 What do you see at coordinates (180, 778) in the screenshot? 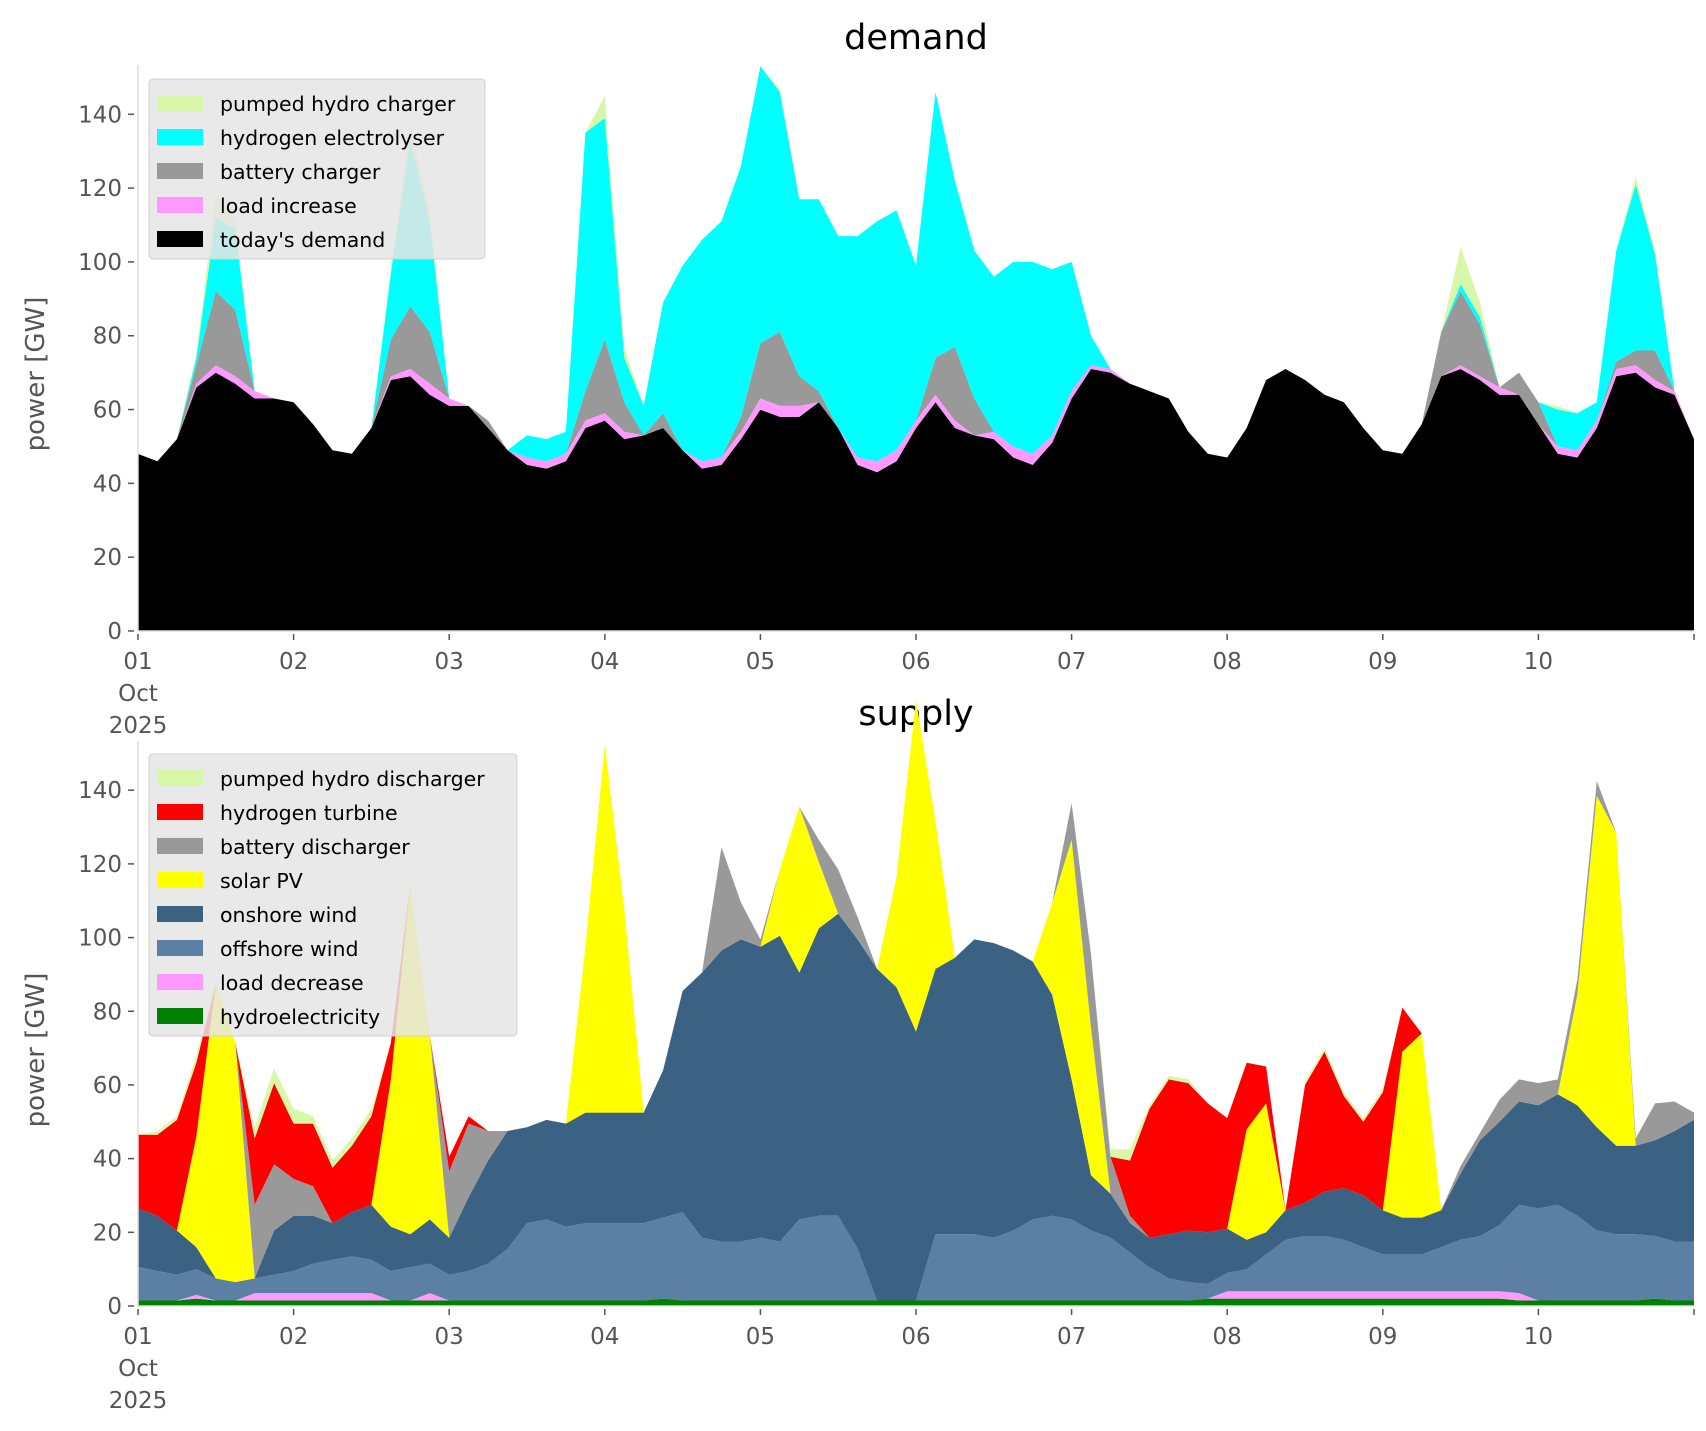
I see `legend-swatch-pumped-hydro-discharger` at bounding box center [180, 778].